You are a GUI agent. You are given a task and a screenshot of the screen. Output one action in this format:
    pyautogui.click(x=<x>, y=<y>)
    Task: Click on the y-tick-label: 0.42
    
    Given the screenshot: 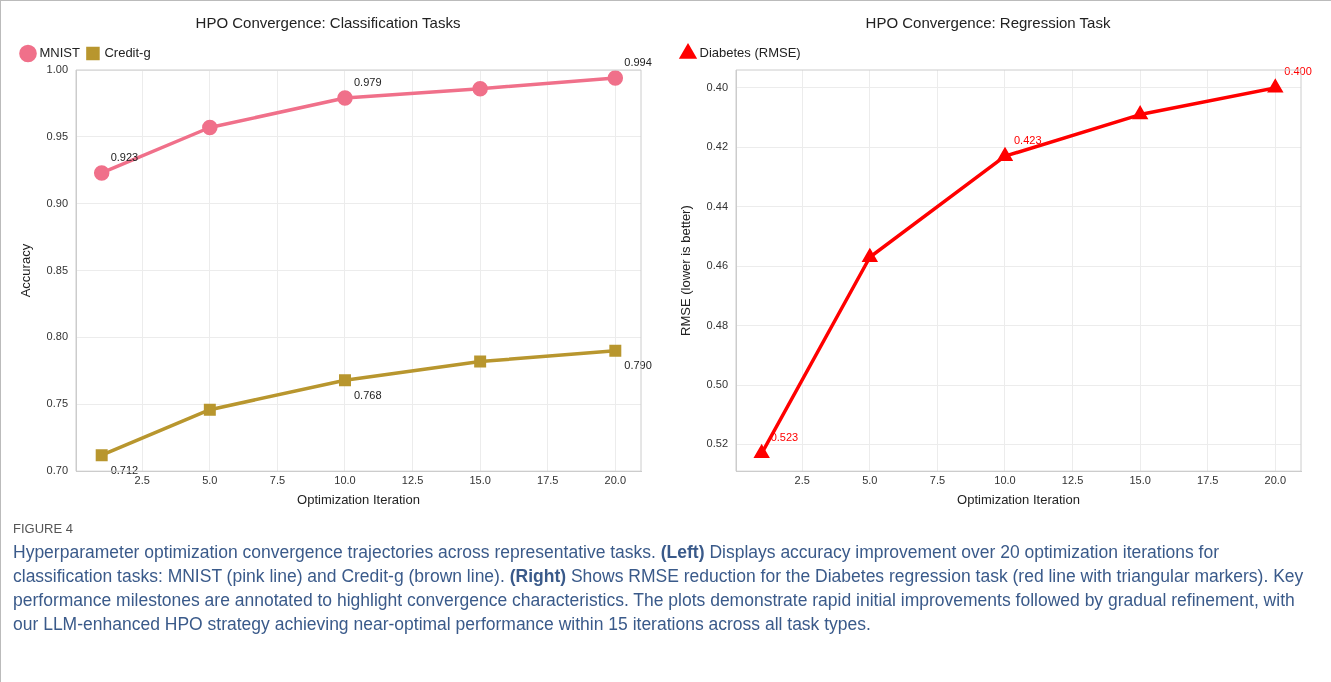 What is the action you would take?
    pyautogui.click(x=717, y=146)
    